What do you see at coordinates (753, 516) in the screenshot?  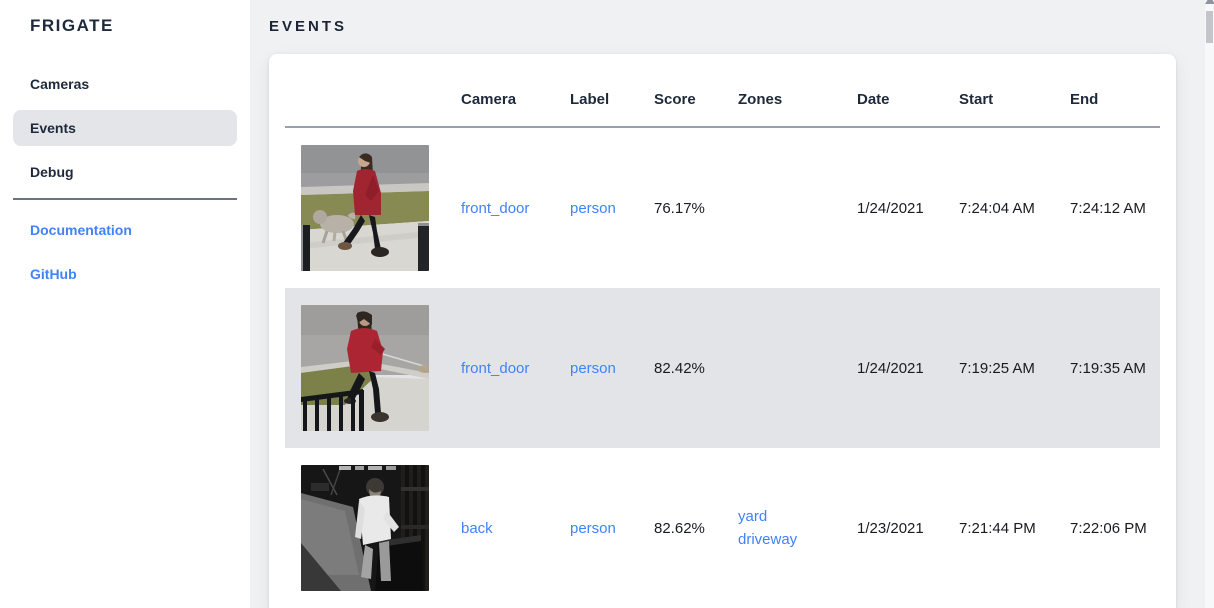 I see `zone-link: yard` at bounding box center [753, 516].